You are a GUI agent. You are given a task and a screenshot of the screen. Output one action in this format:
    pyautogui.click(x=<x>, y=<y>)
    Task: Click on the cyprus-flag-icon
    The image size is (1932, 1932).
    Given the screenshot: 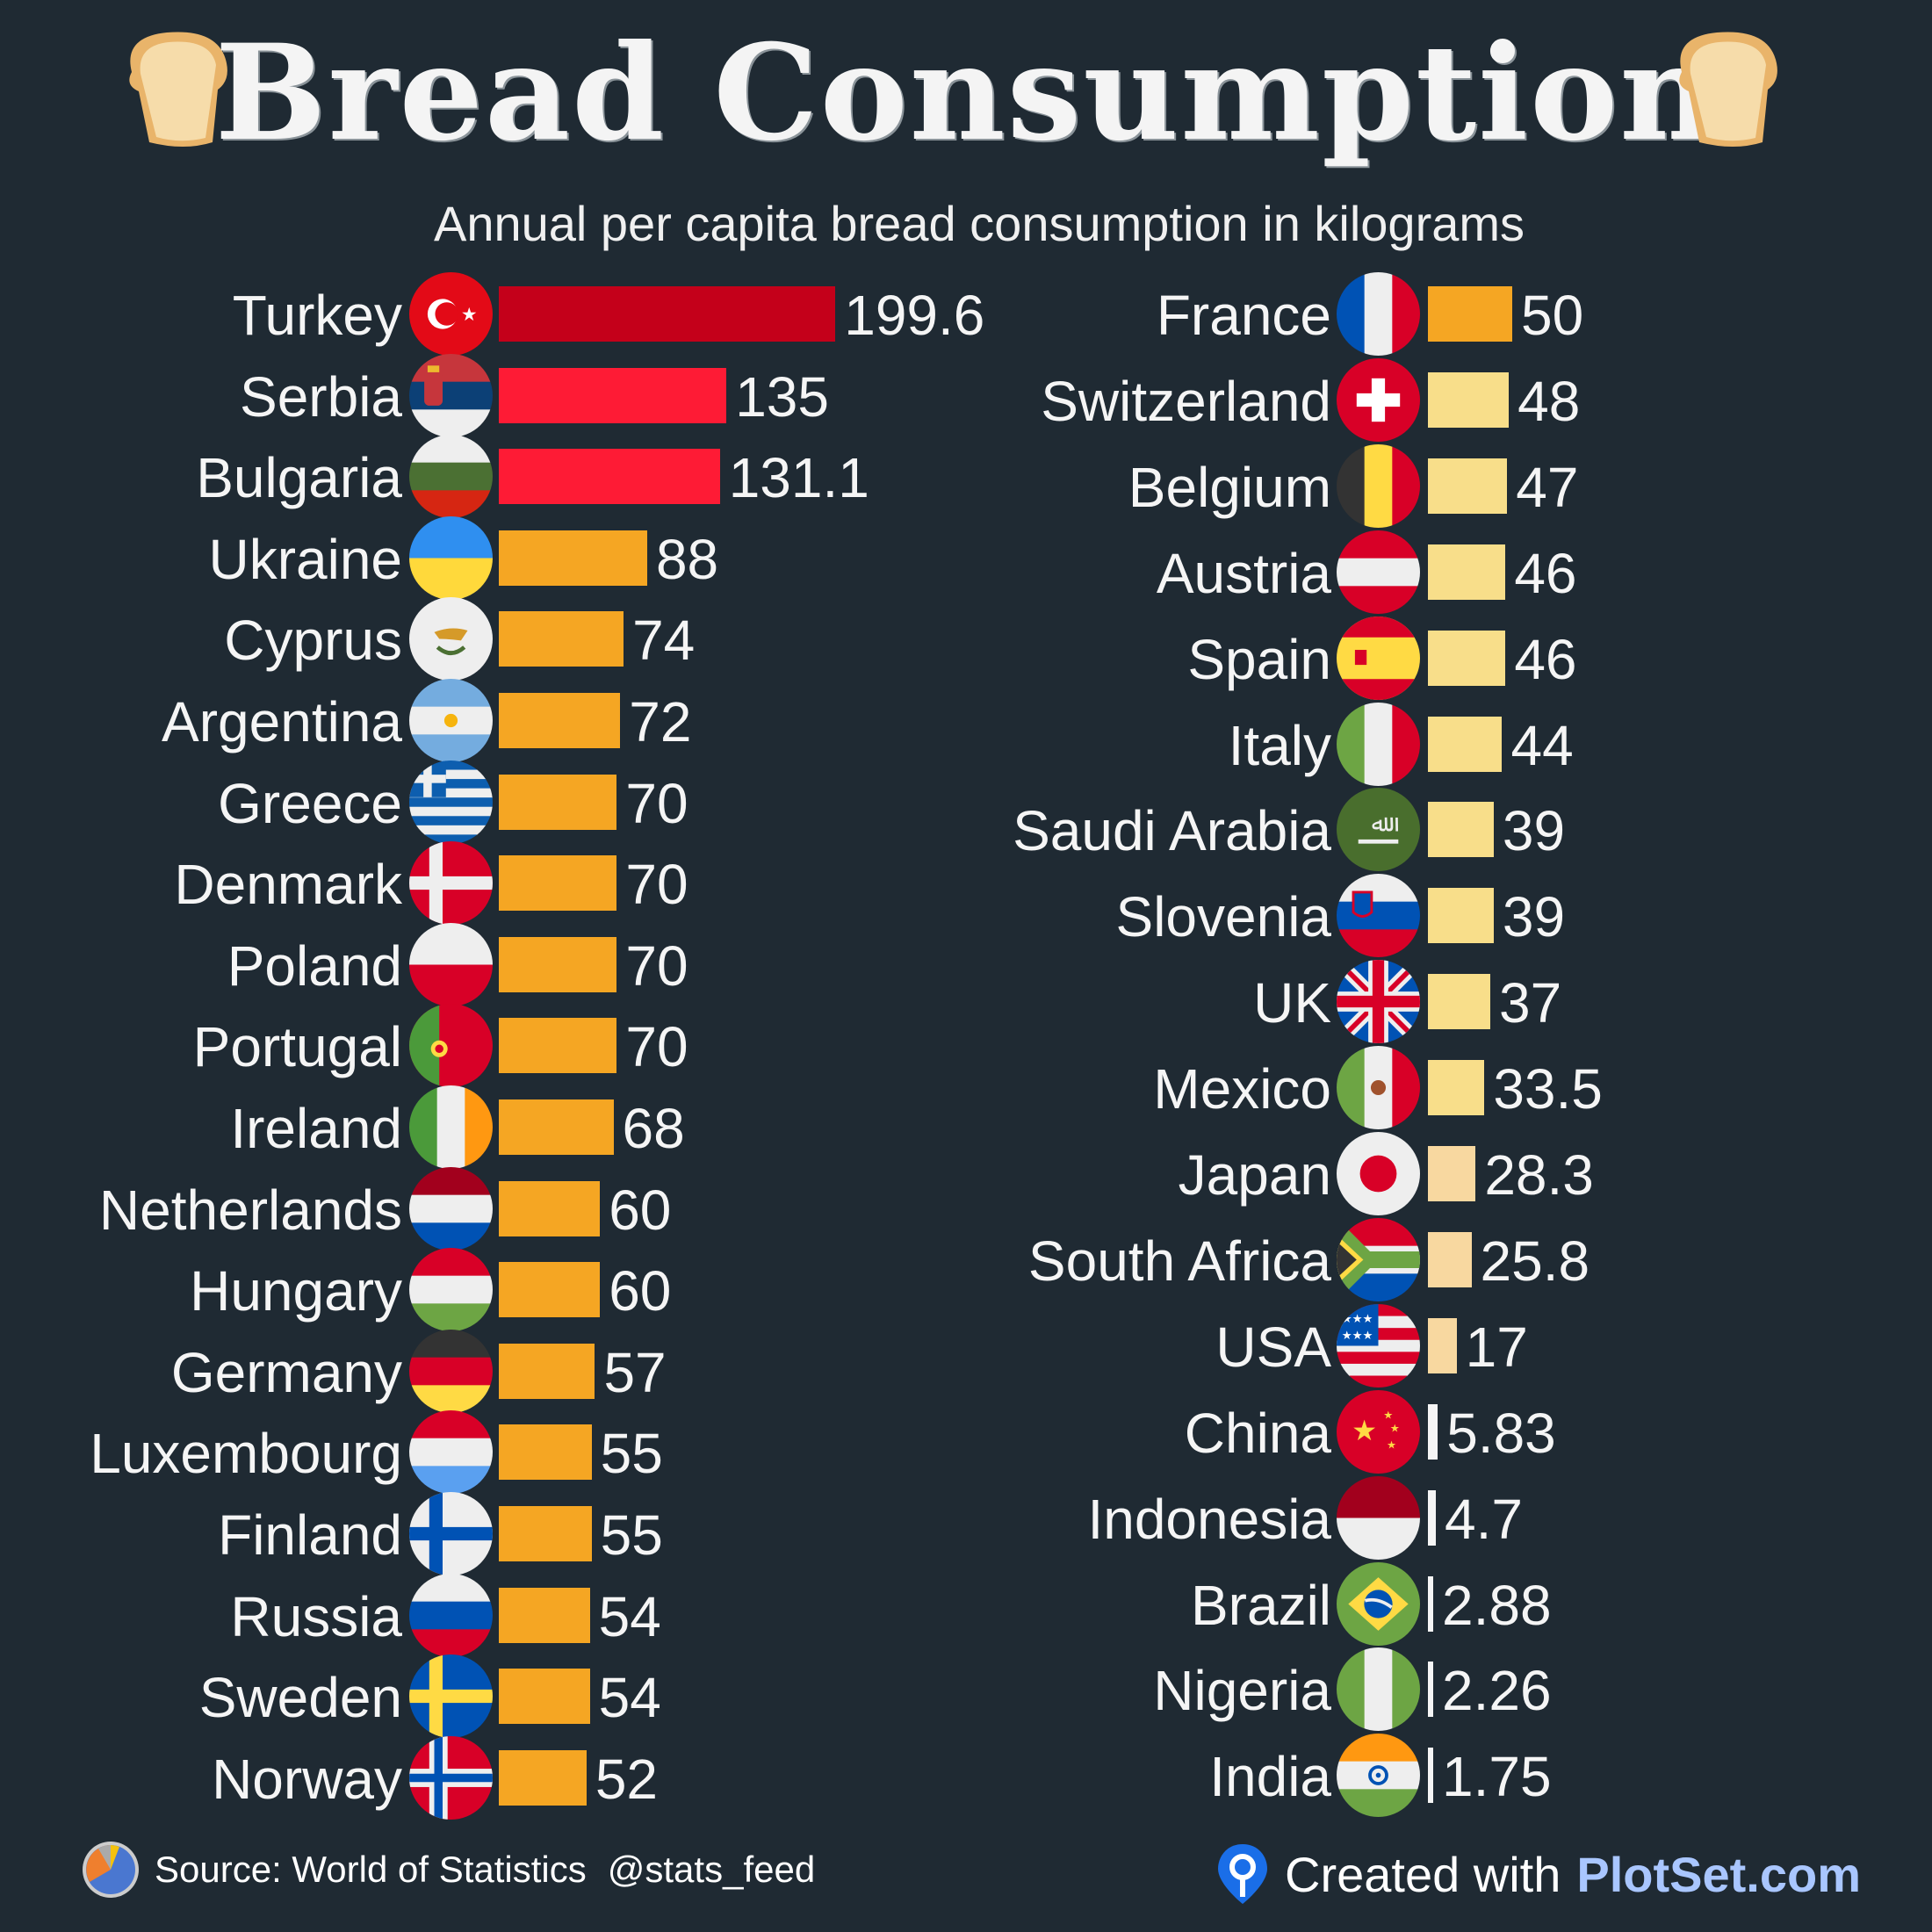 What is the action you would take?
    pyautogui.click(x=451, y=639)
    